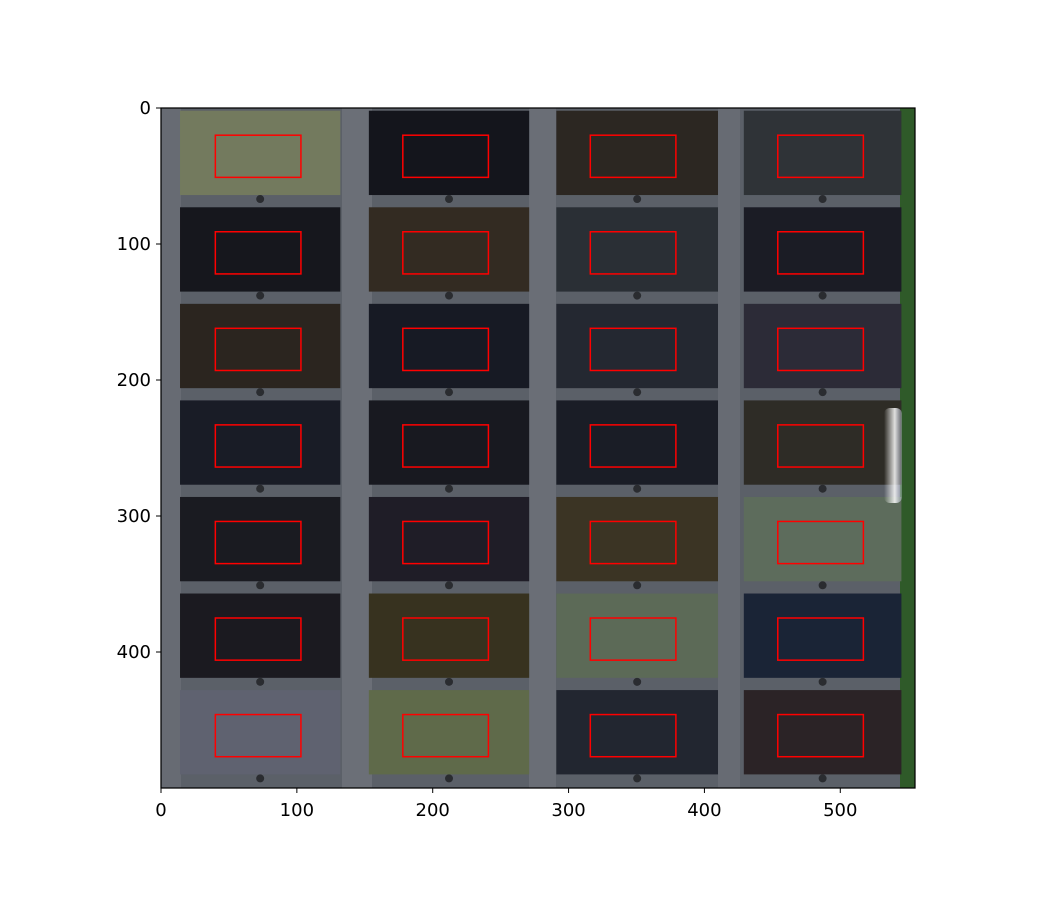 The height and width of the screenshot is (900, 1050). I want to click on y-tick-label: 300, so click(134, 516).